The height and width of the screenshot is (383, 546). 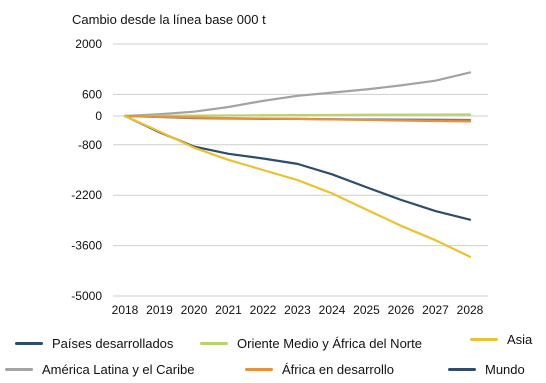 I want to click on legend-label: América Latina y el Caribe, so click(x=118, y=369).